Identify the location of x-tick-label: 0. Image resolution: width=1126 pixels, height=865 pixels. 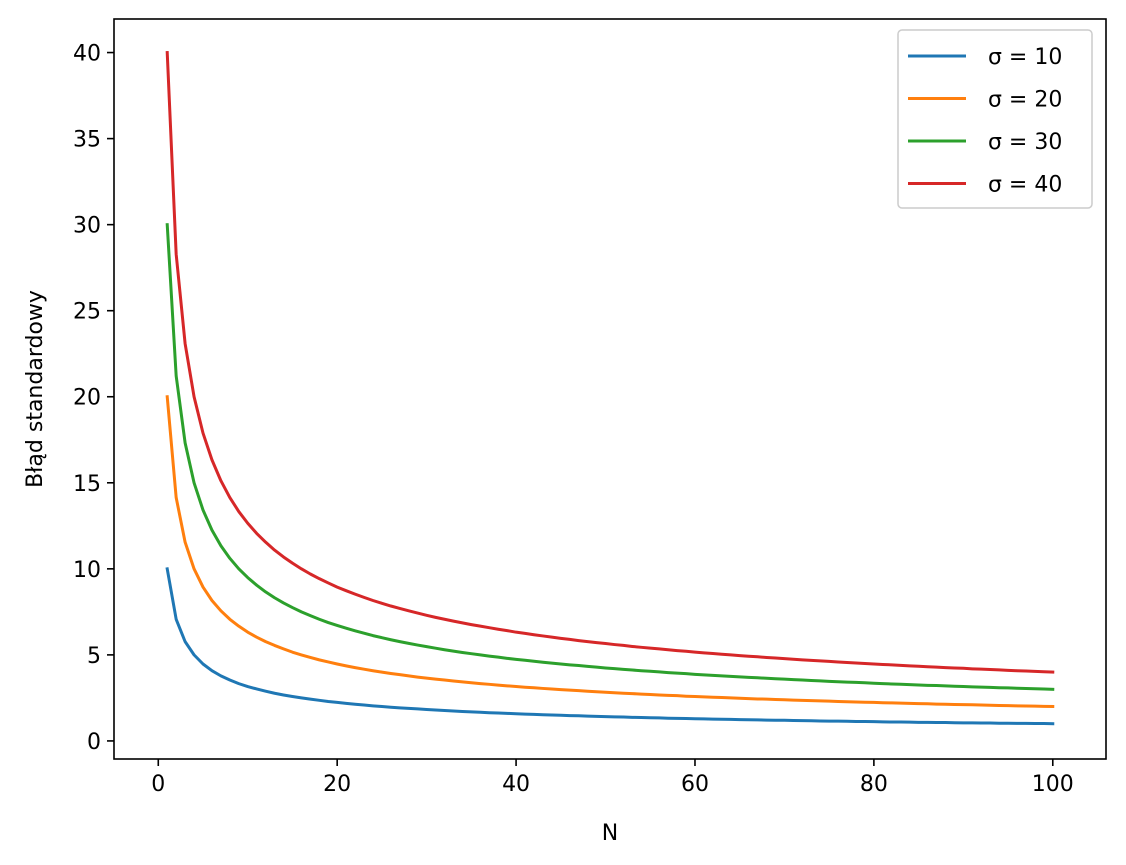
(158, 784).